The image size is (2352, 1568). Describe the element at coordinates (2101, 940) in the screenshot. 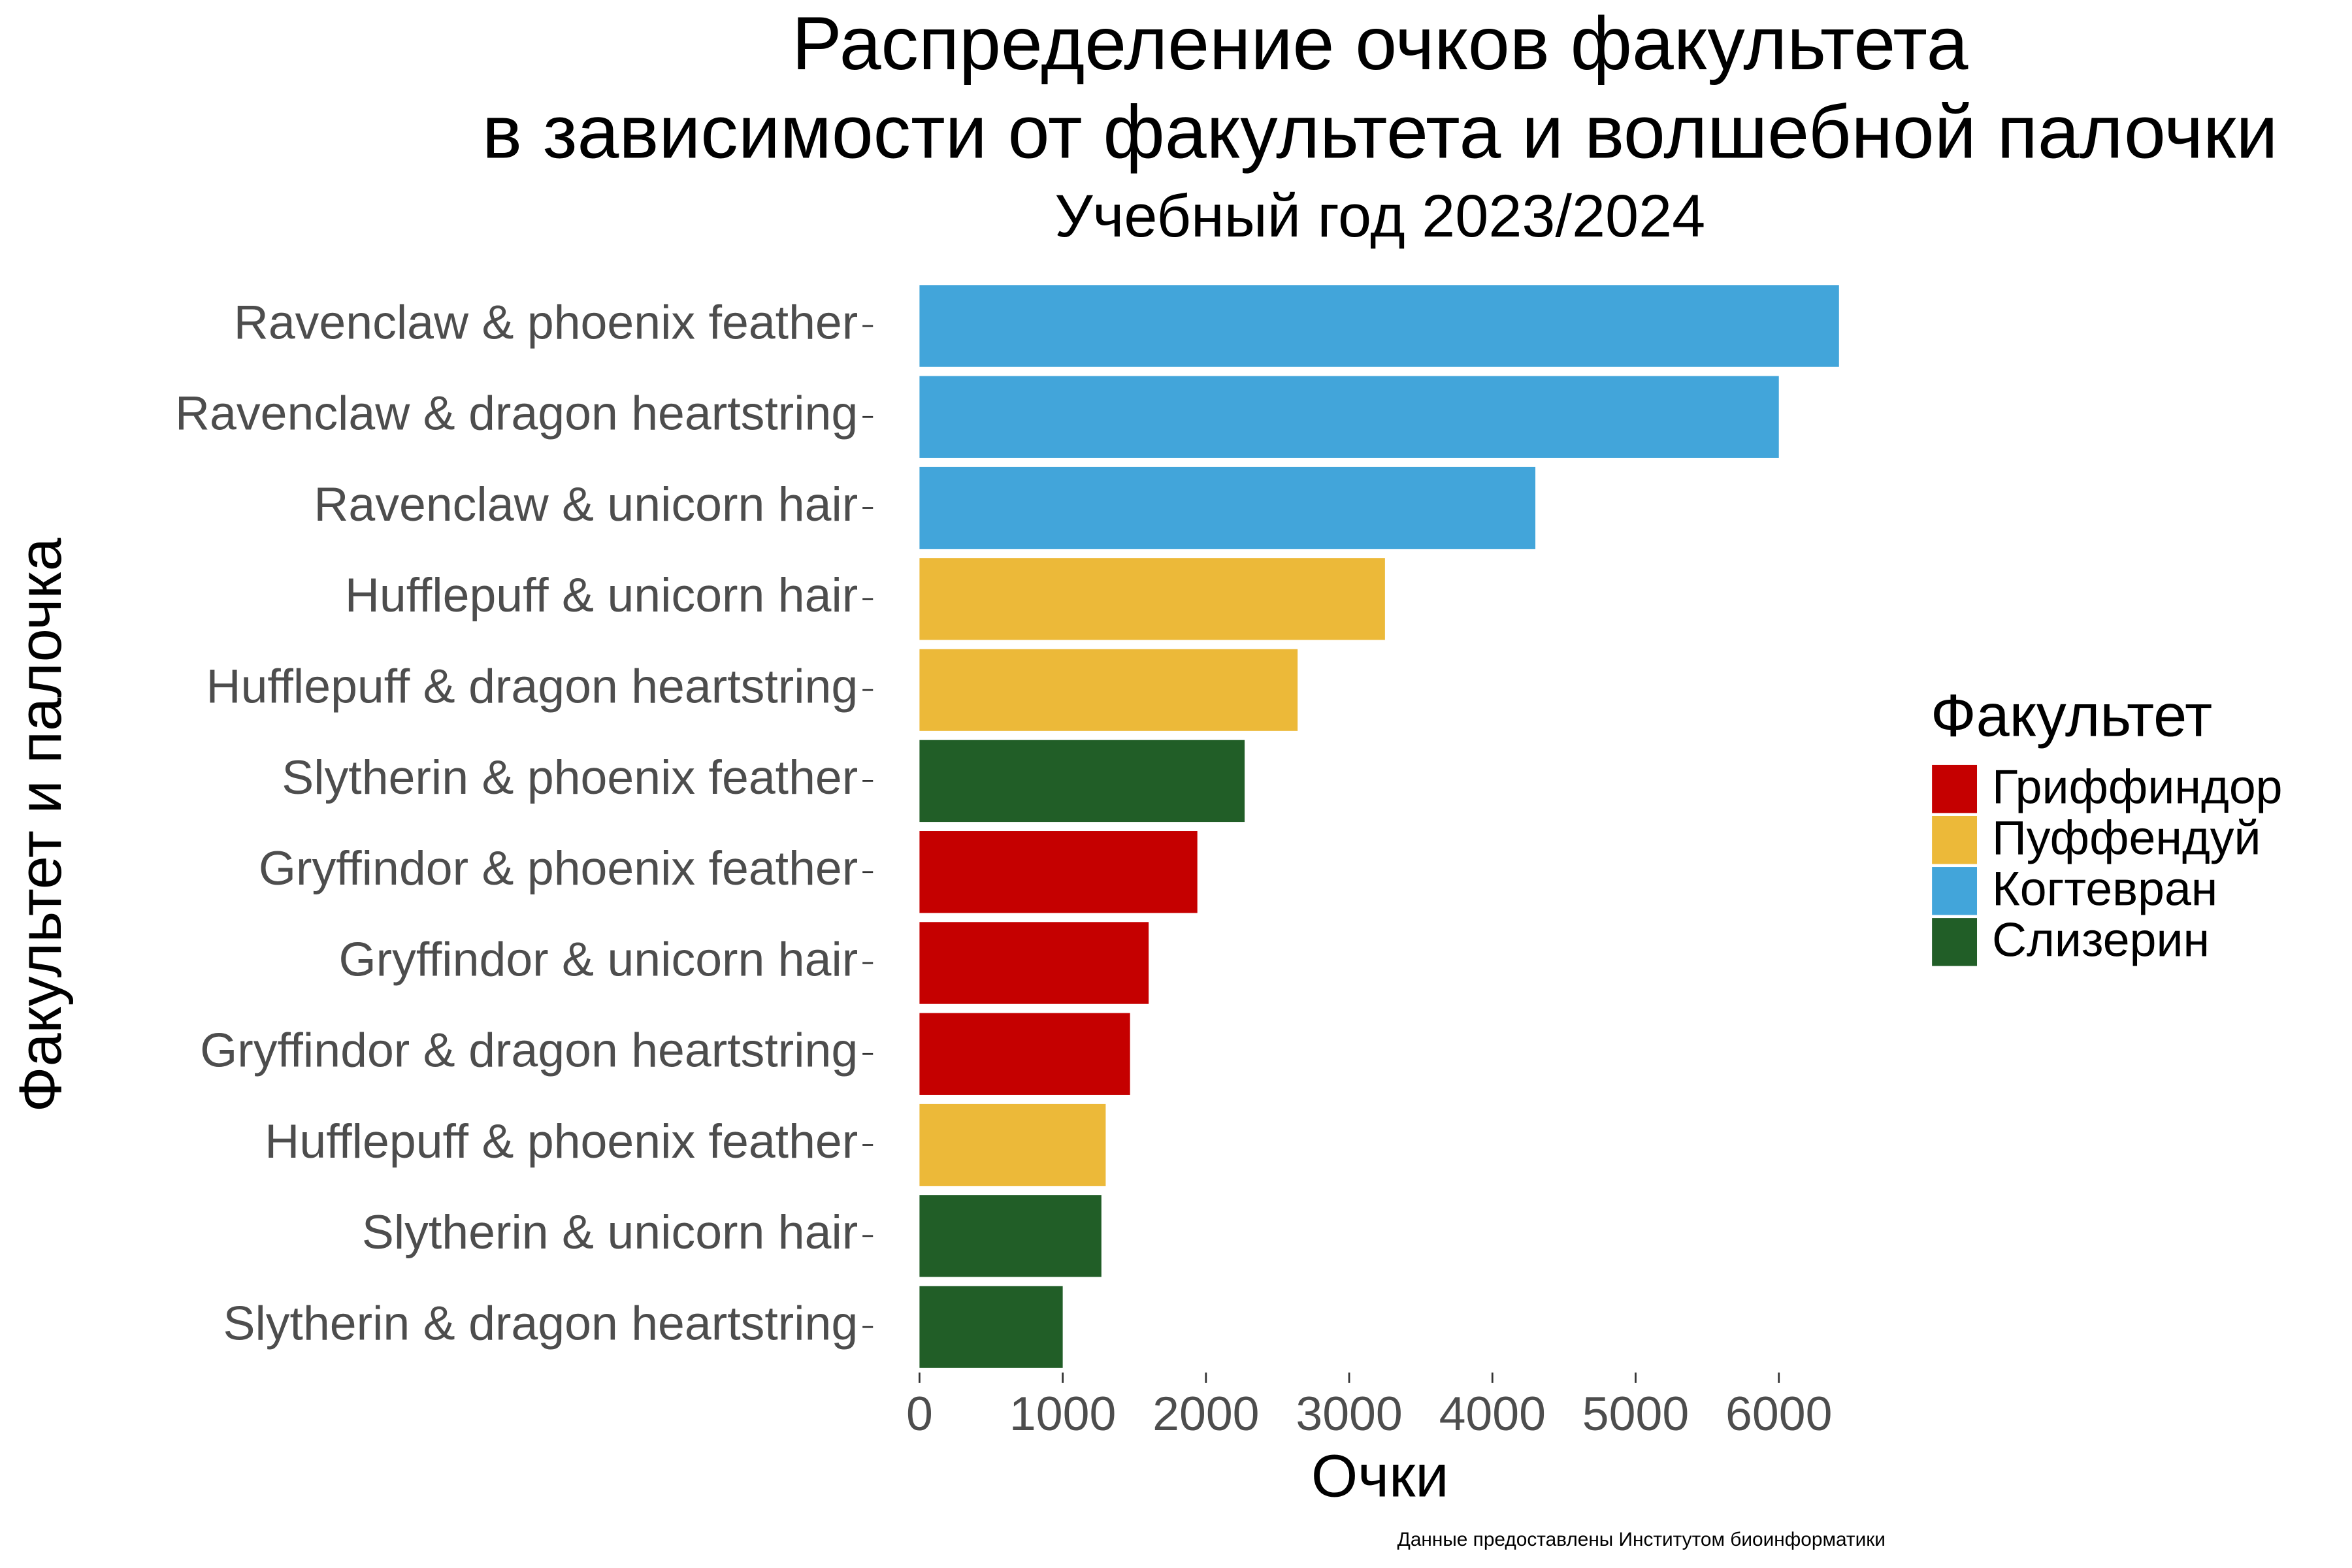

I see `legend-label: Слизерин` at that location.